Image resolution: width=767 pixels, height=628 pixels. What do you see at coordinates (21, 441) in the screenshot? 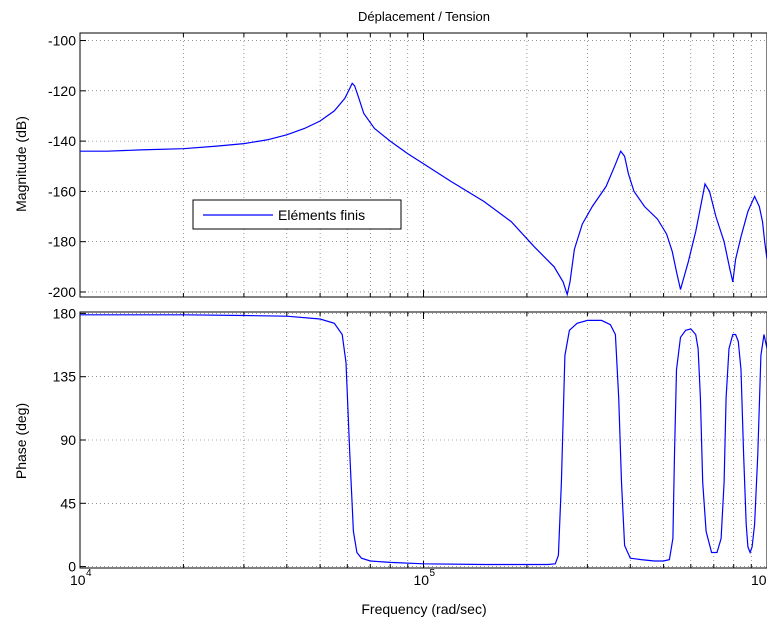
I see `phase-y-axis-label: Phase (deg)` at bounding box center [21, 441].